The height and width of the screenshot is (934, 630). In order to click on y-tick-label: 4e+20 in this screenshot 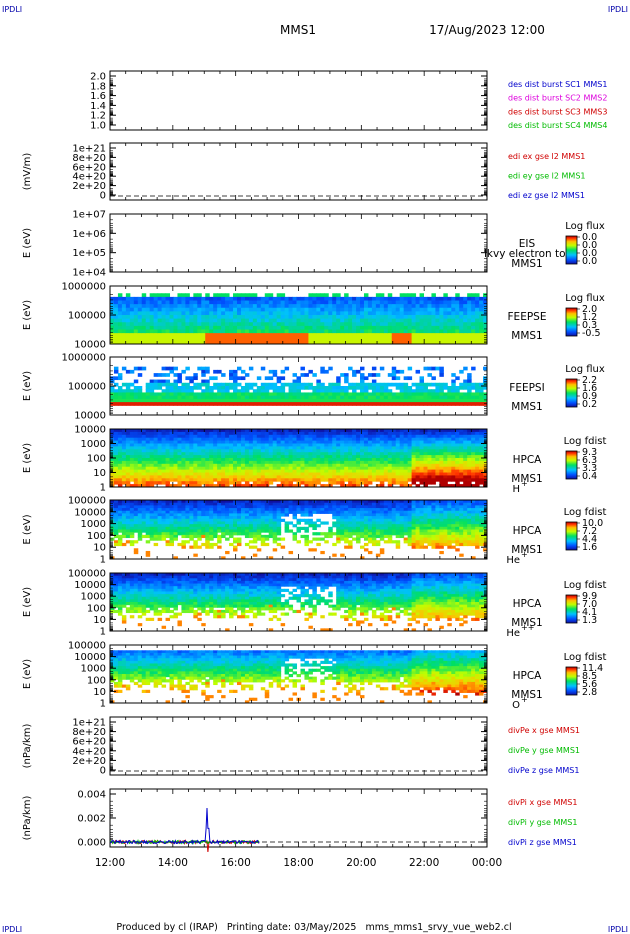, I will do `click(89, 177)`.